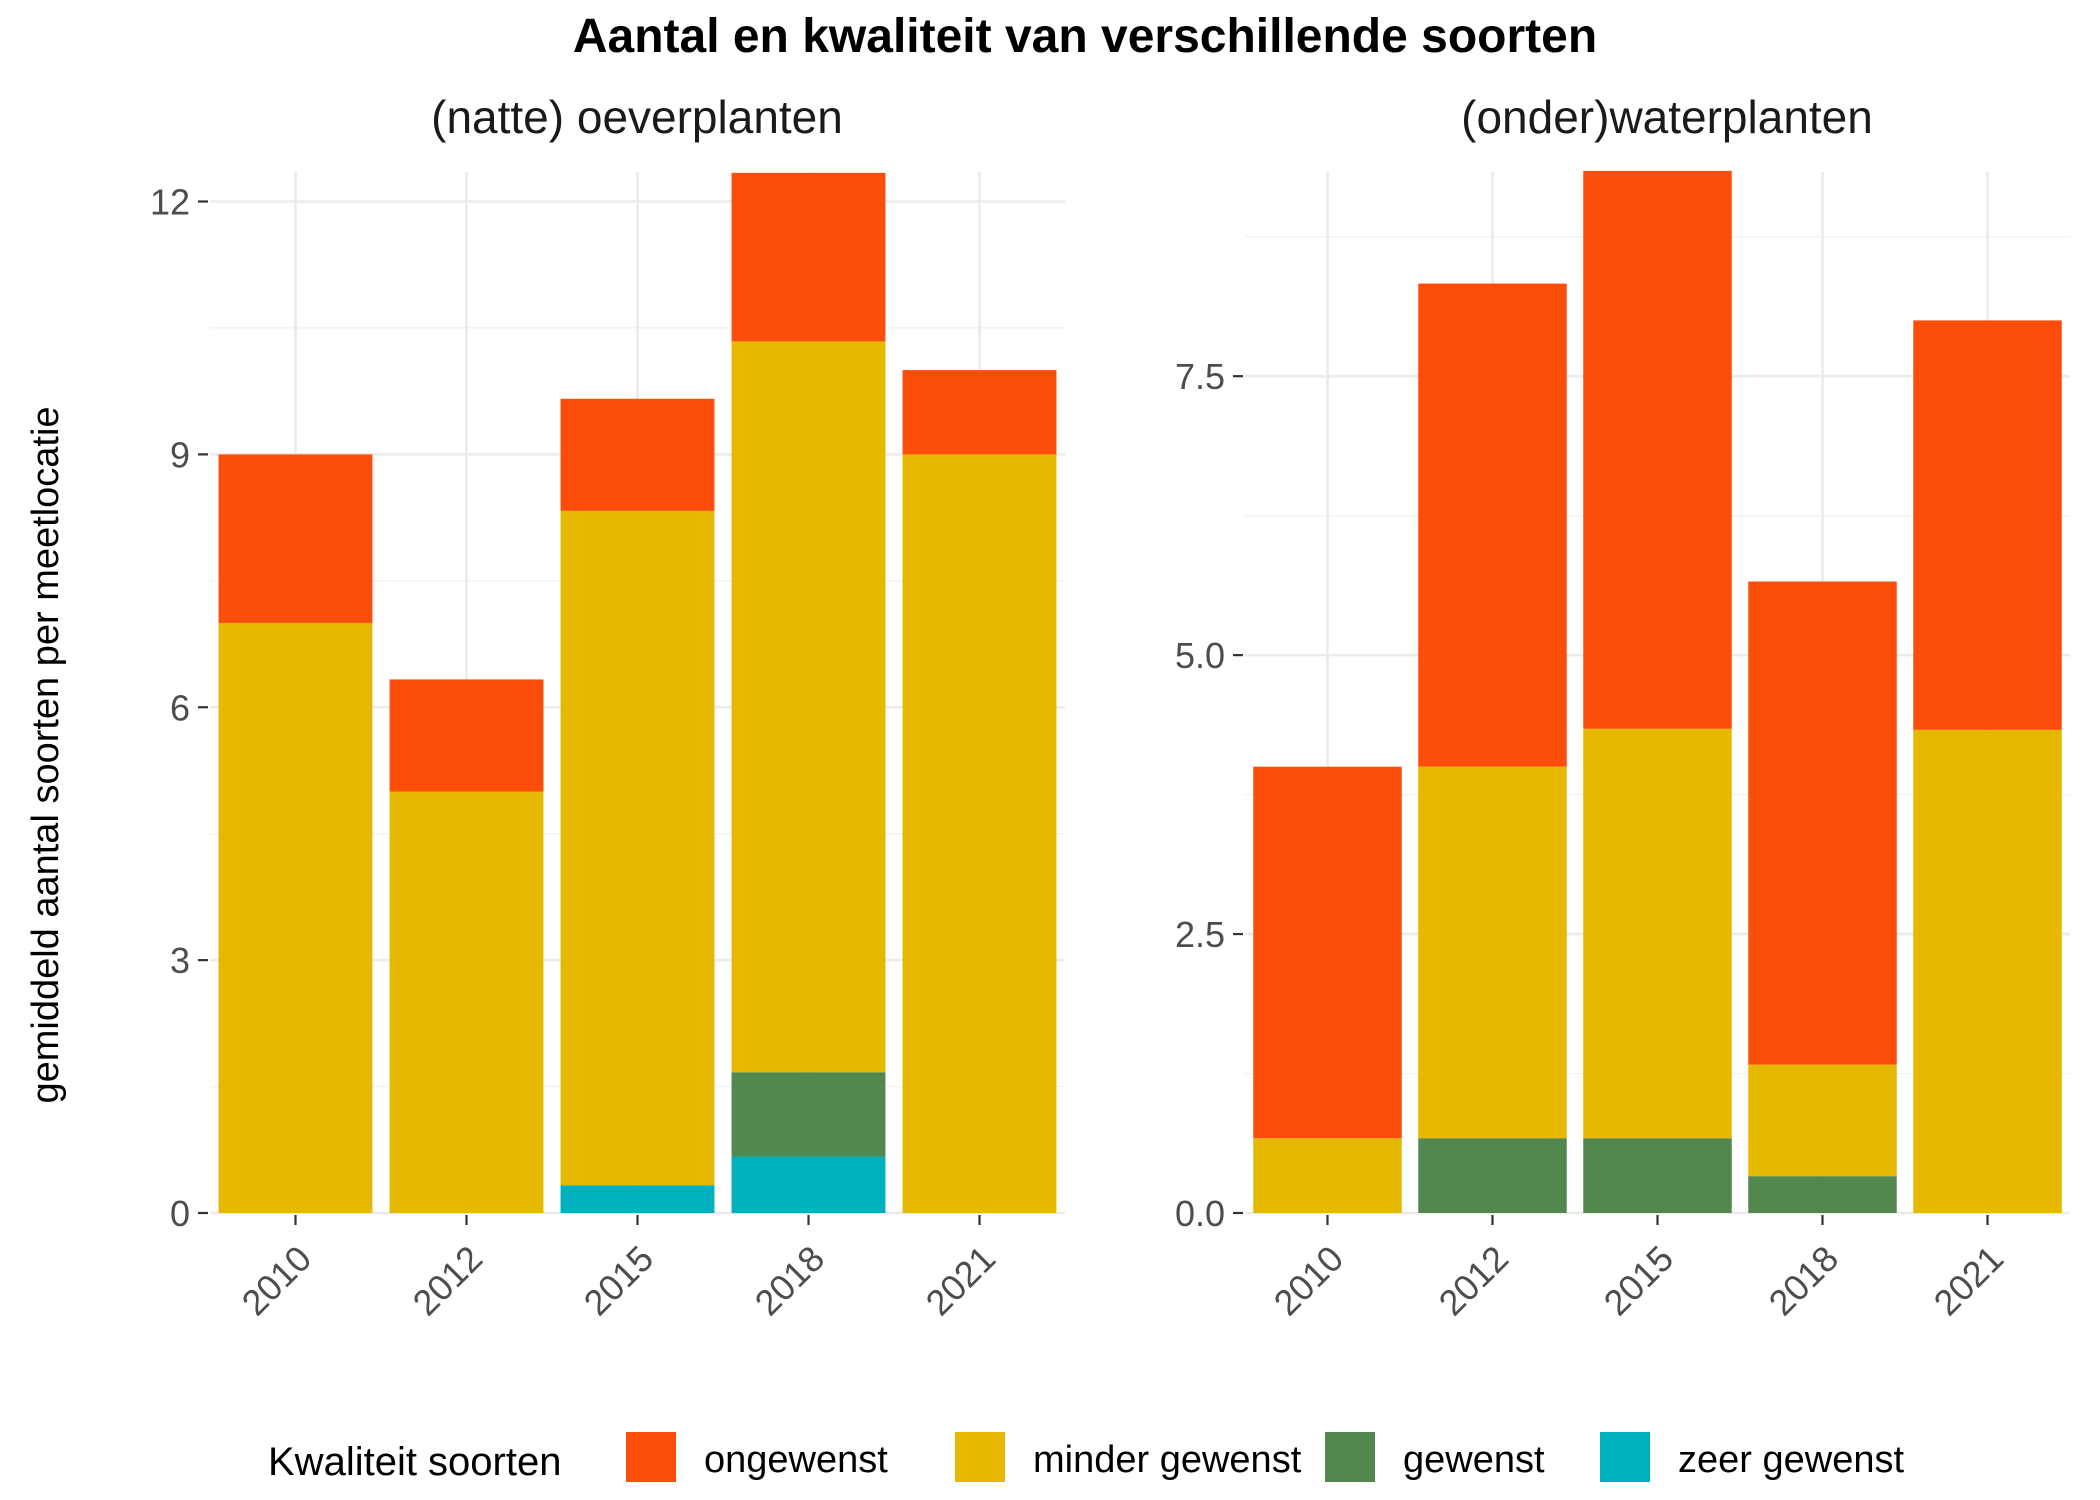 The height and width of the screenshot is (1500, 2100). I want to click on y-tick-label: 9, so click(180, 454).